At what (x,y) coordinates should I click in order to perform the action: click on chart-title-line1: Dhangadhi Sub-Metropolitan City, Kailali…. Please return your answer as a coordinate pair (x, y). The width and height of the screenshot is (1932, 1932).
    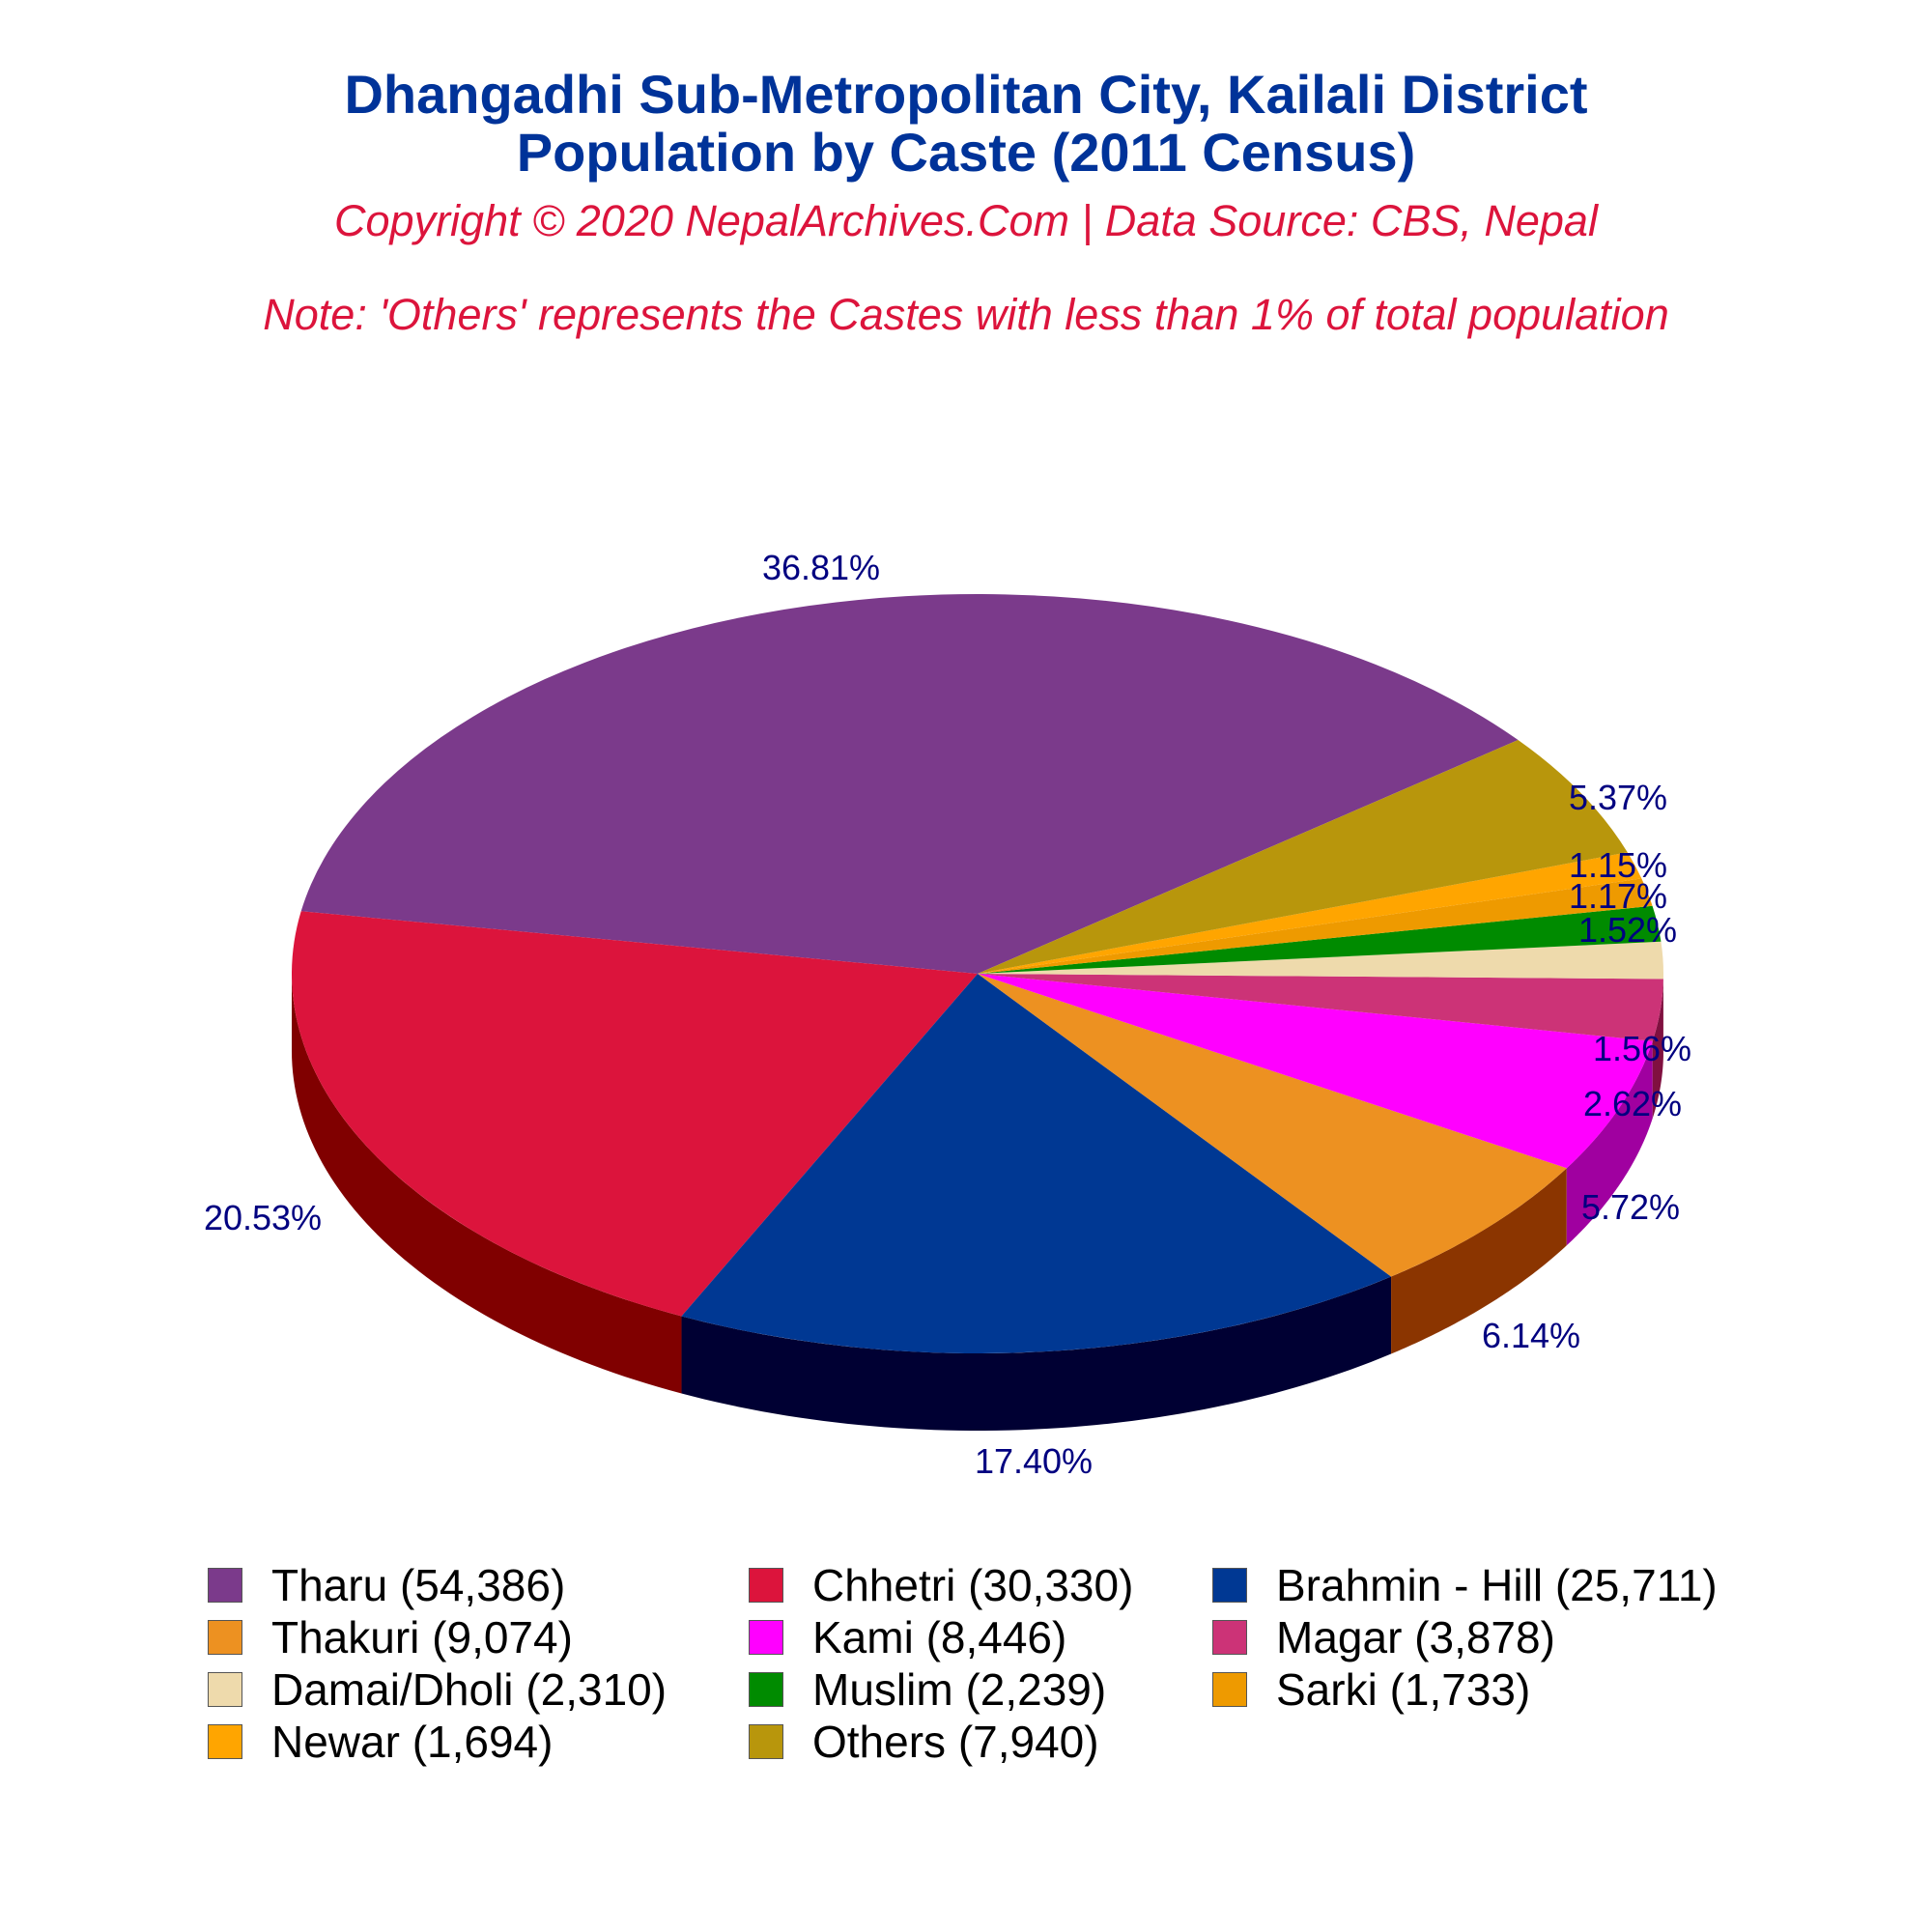
    Looking at the image, I should click on (966, 94).